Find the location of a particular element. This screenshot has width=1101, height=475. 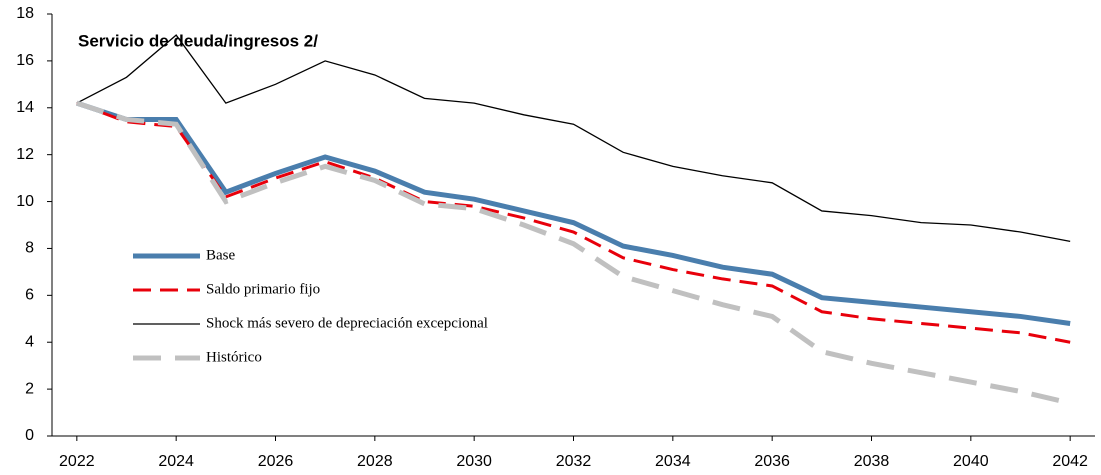

legend-label: Base is located at coordinates (221, 255).